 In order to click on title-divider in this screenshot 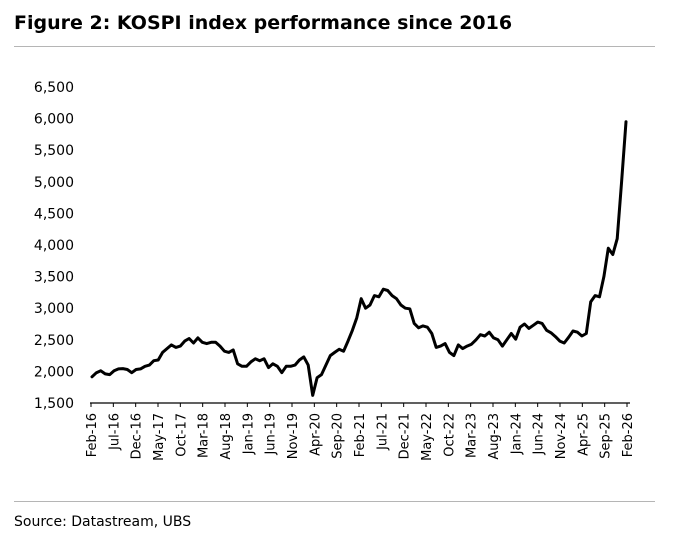, I will do `click(334, 46)`.